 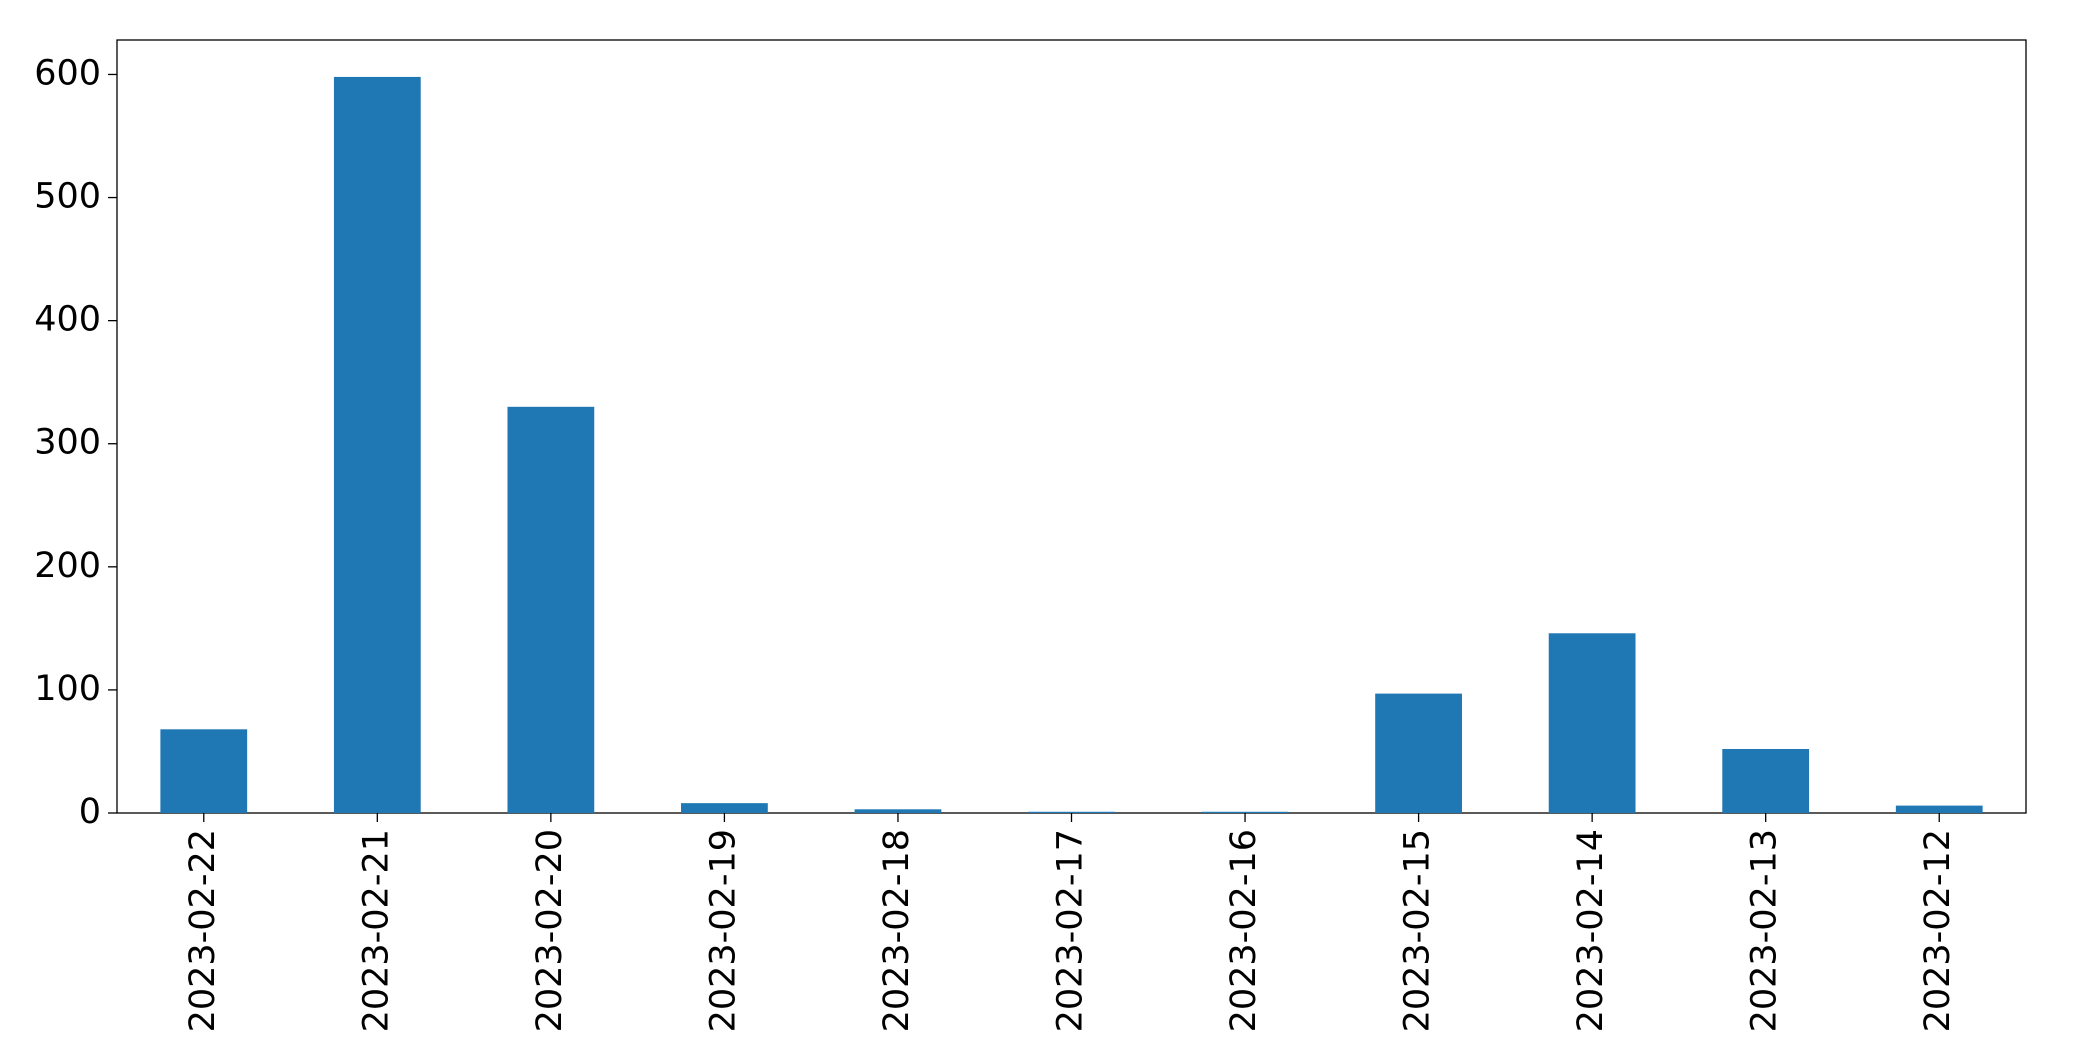 What do you see at coordinates (376, 930) in the screenshot?
I see `x-tick-label: 2023-02-21` at bounding box center [376, 930].